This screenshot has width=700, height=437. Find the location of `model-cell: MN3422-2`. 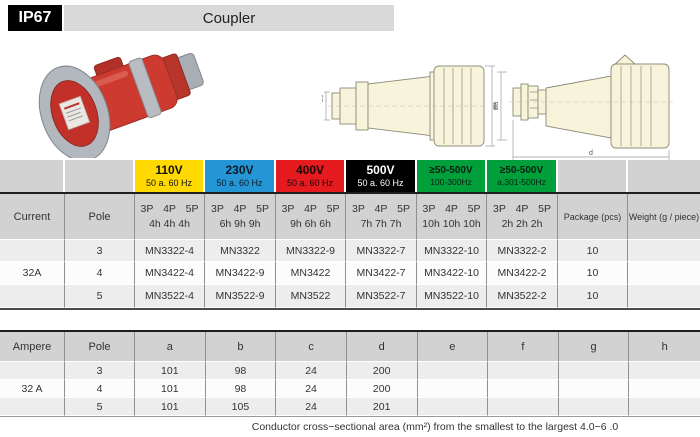

model-cell: MN3422-2 is located at coordinates (522, 273).